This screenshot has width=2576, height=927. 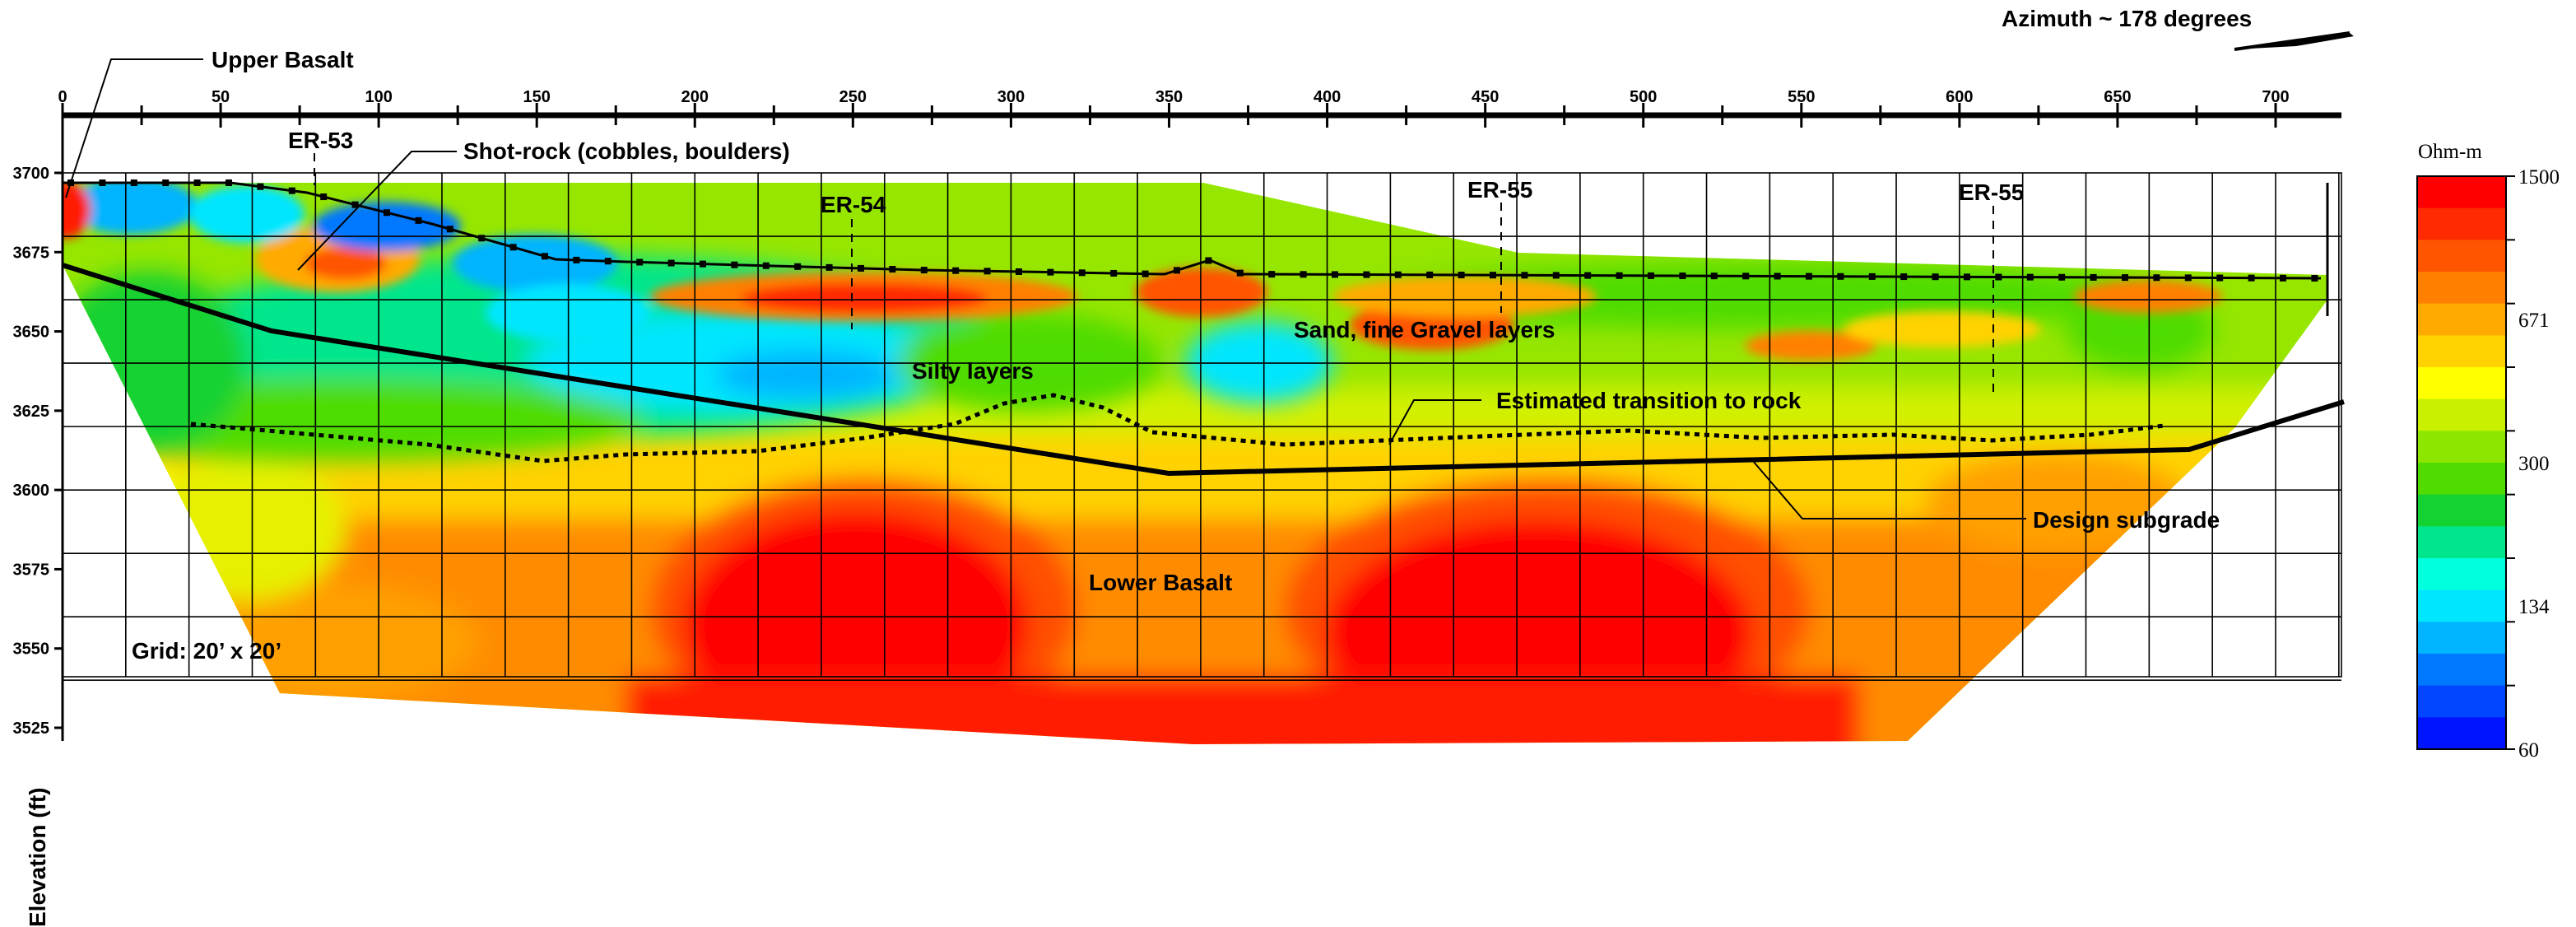 I want to click on distance-tick-label: 150, so click(x=537, y=97).